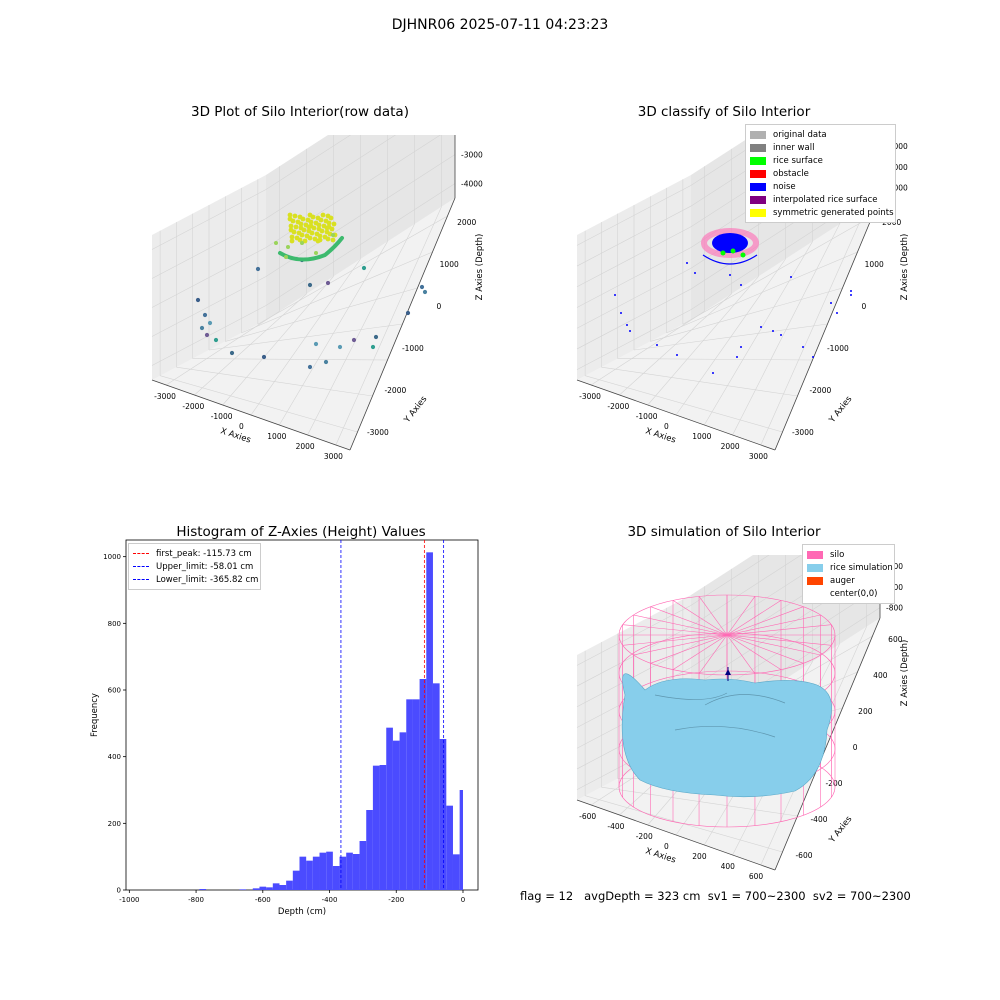 Image resolution: width=1000 pixels, height=1000 pixels. Describe the element at coordinates (865, 711) in the screenshot. I see `panel4-ytick-label: 200` at that location.